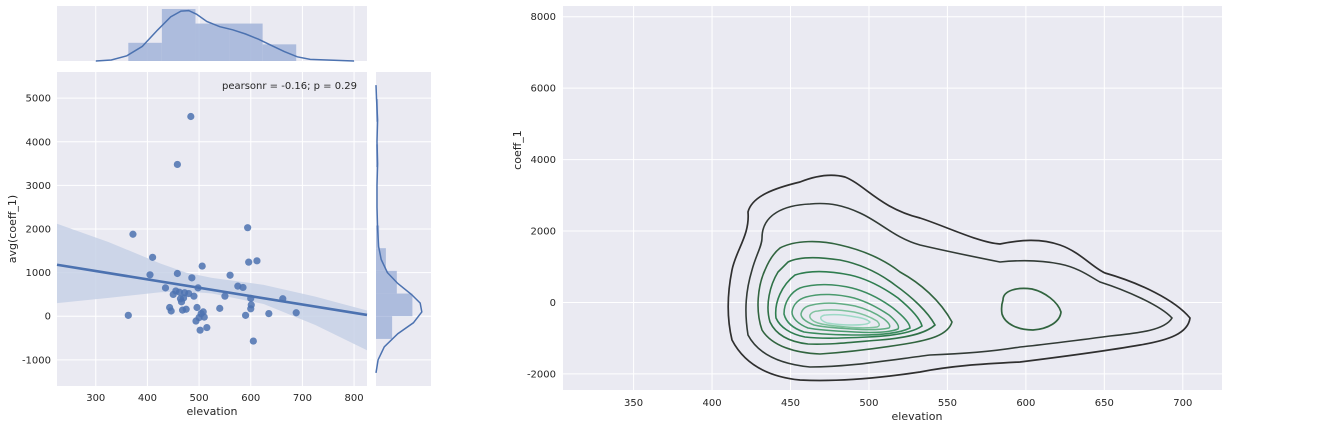 Image resolution: width=1333 pixels, height=425 pixels. I want to click on jointplot-marginal-x, so click(212, 34).